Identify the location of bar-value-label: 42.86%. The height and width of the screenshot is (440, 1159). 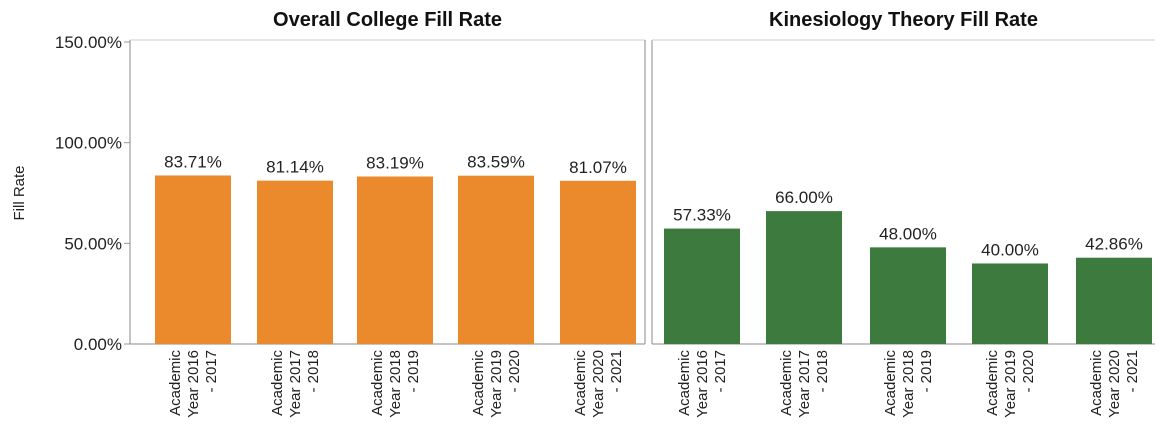
(1114, 244).